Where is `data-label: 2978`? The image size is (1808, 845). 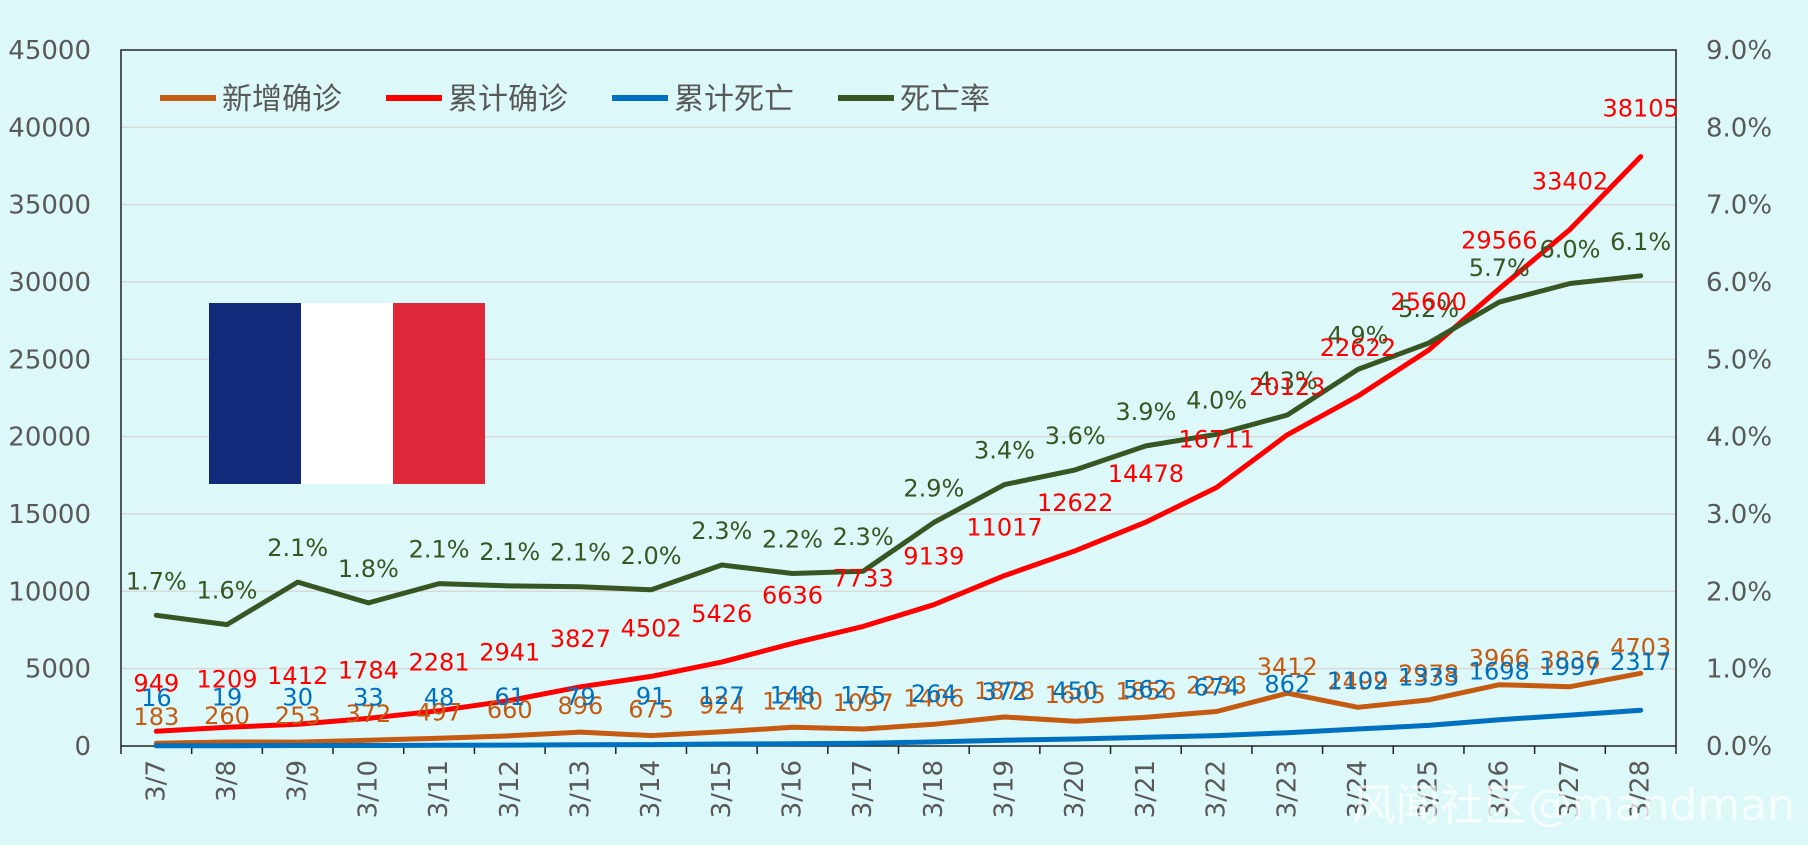 data-label: 2978 is located at coordinates (1428, 674).